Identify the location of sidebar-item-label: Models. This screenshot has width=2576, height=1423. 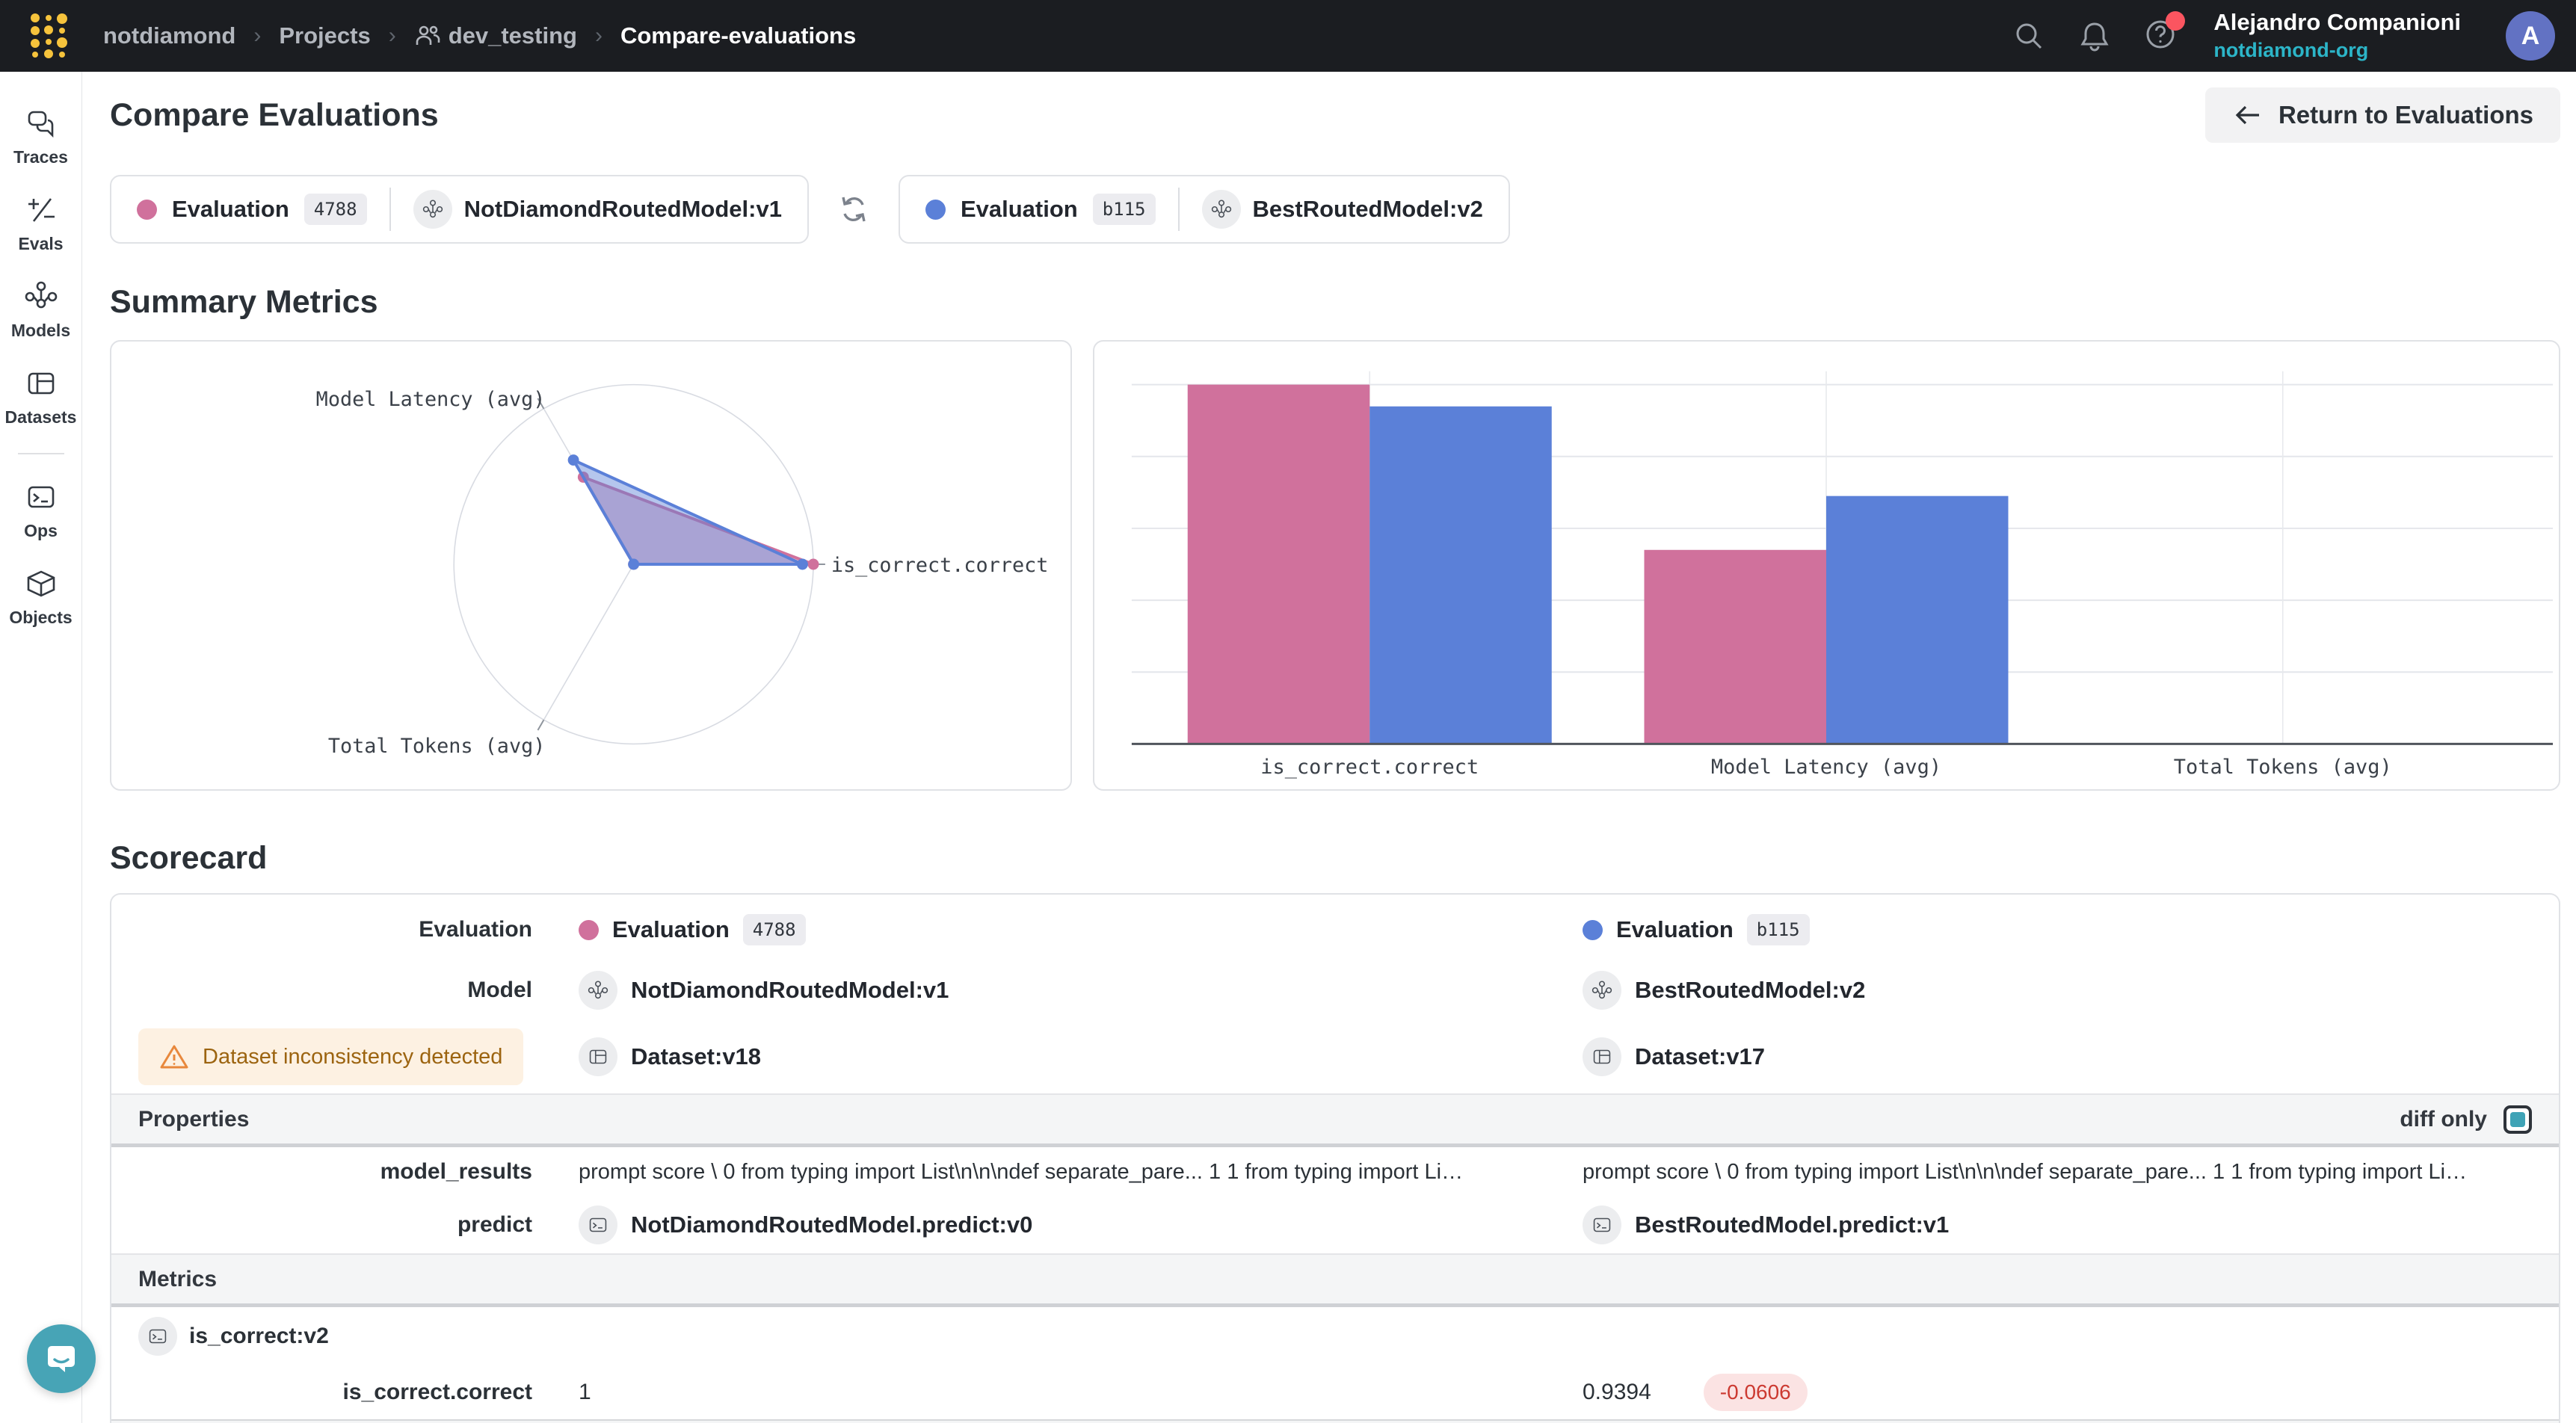
(40, 330).